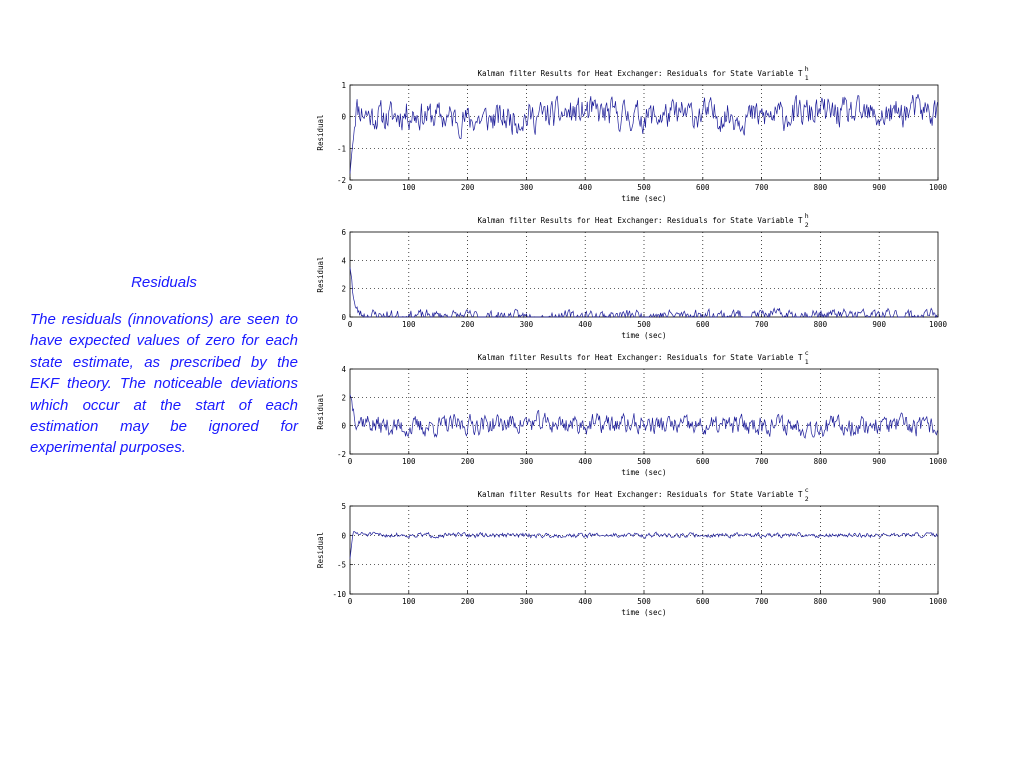 Image resolution: width=1023 pixels, height=767 pixels. Describe the element at coordinates (164, 282) in the screenshot. I see `residuals-heading: Residuals` at that location.